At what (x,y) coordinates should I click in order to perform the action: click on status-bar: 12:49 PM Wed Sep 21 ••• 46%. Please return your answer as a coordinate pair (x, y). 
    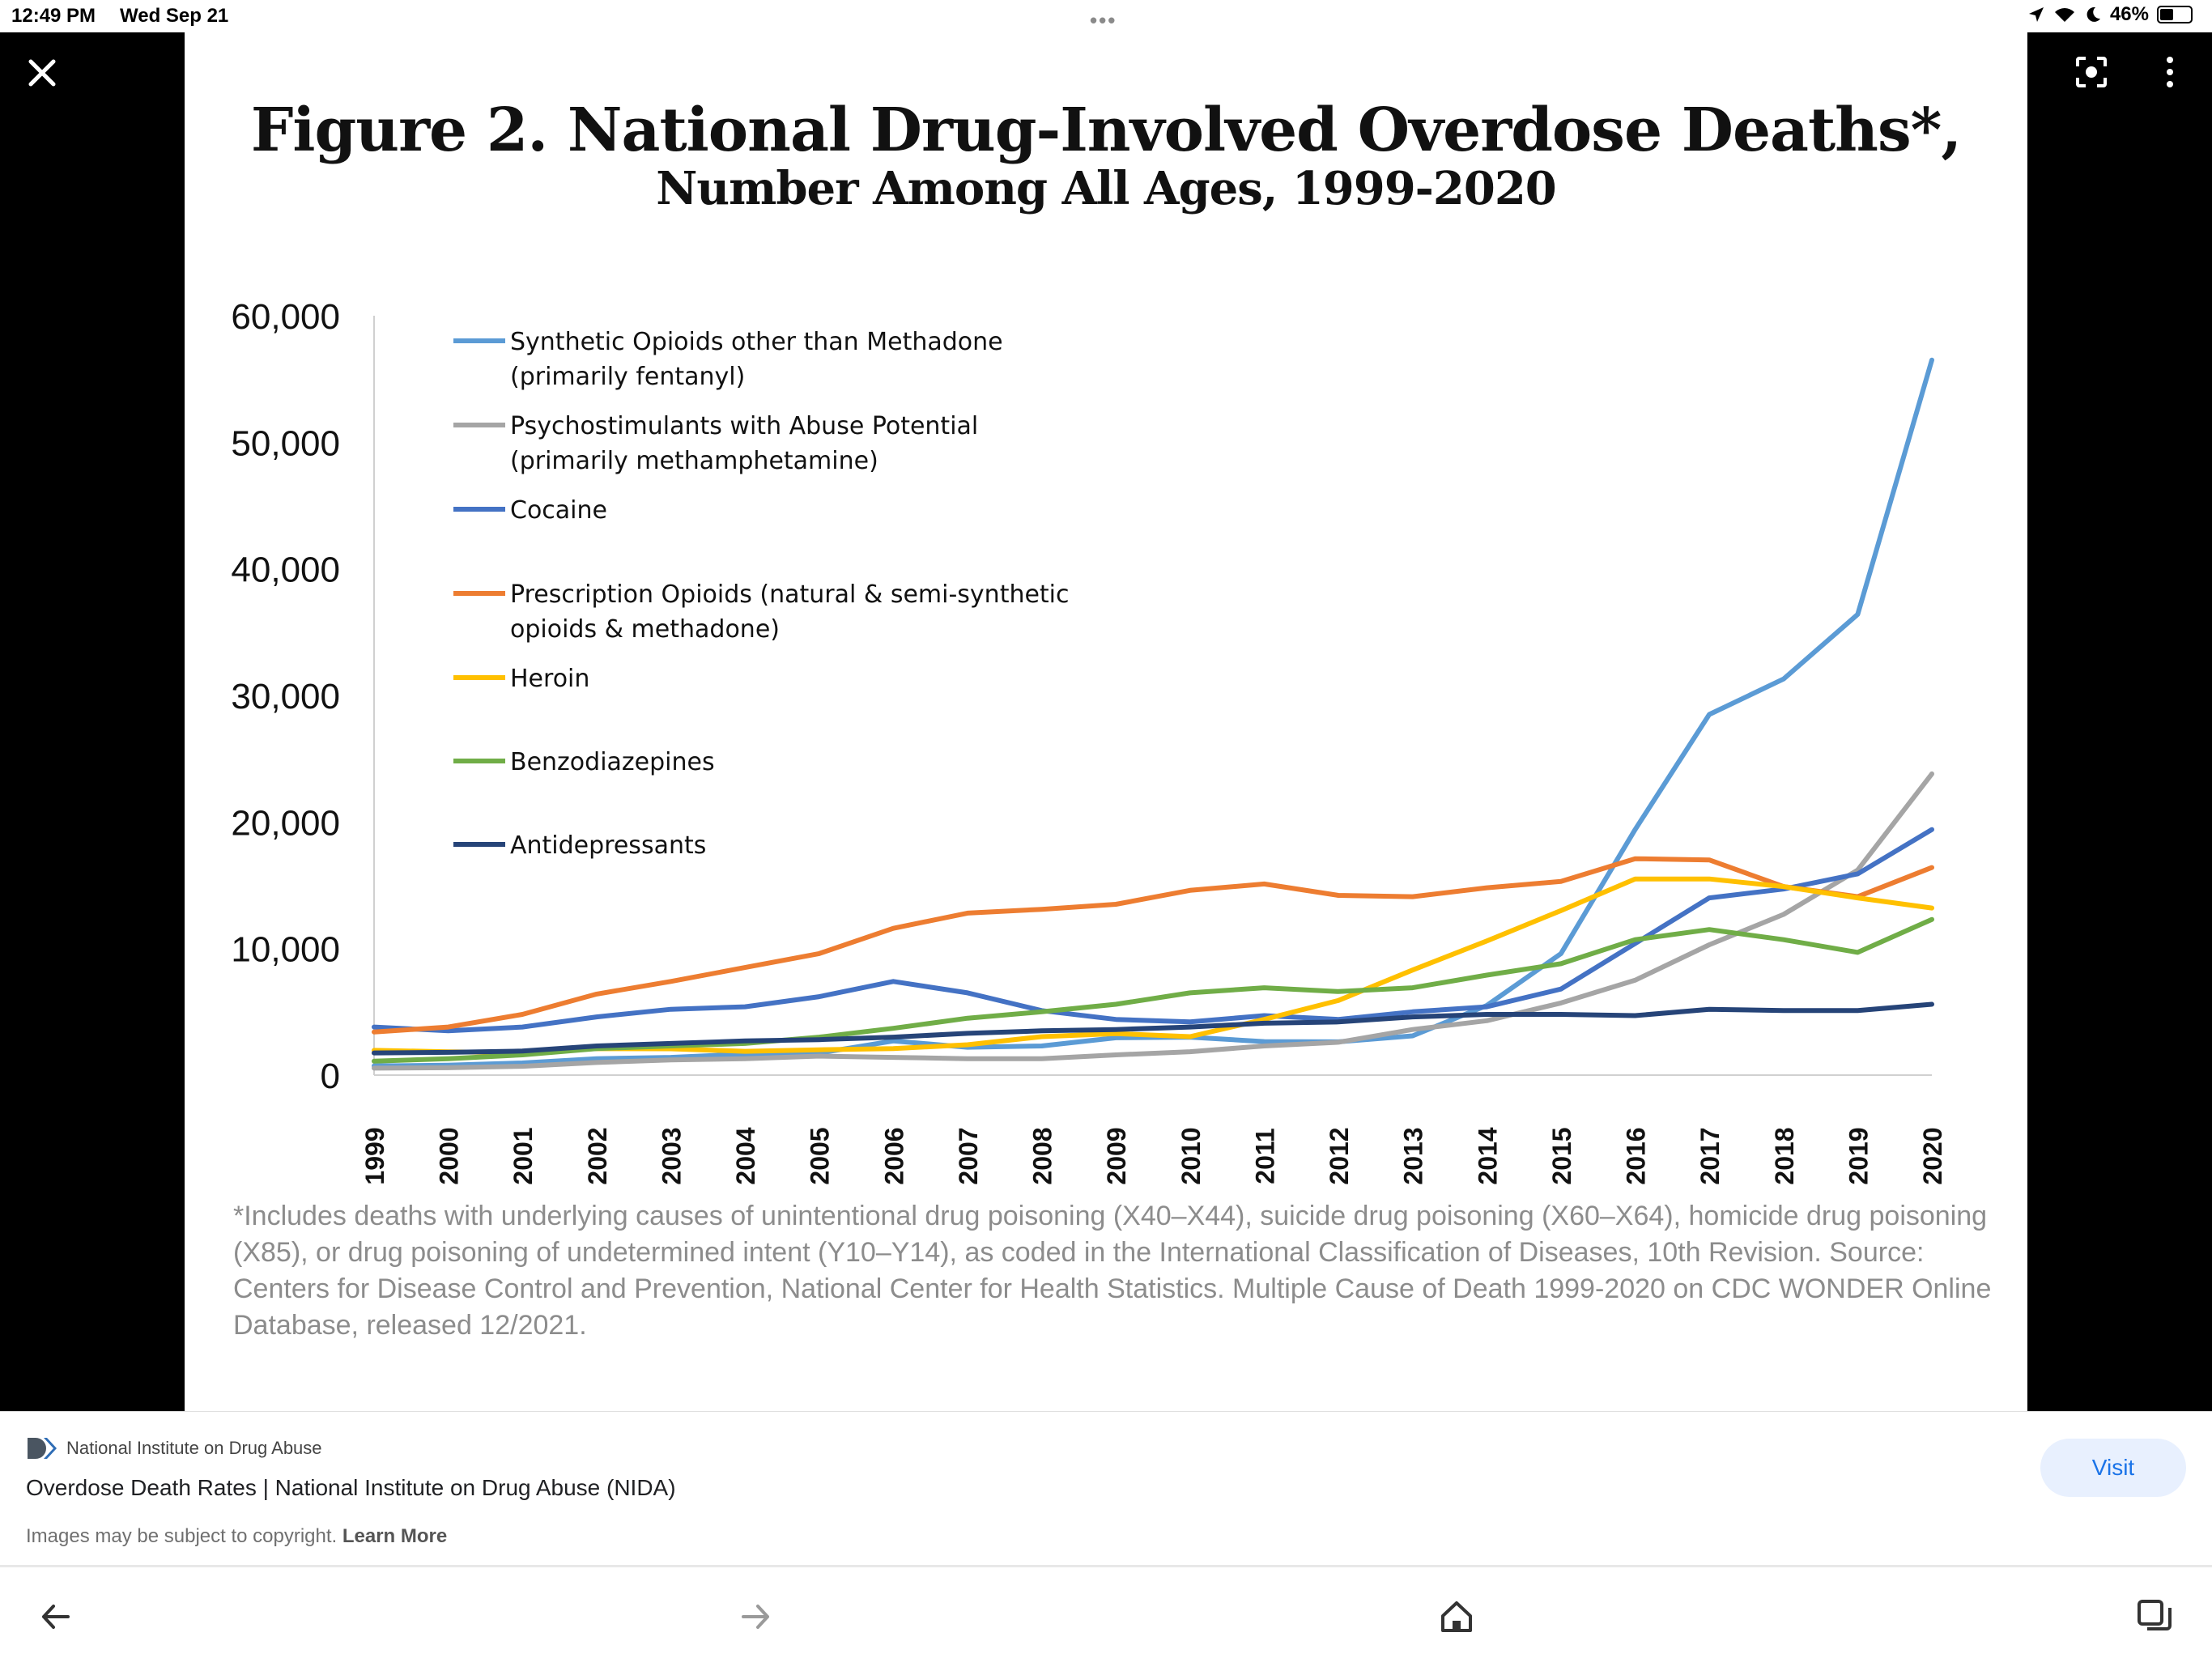
    Looking at the image, I should click on (1106, 16).